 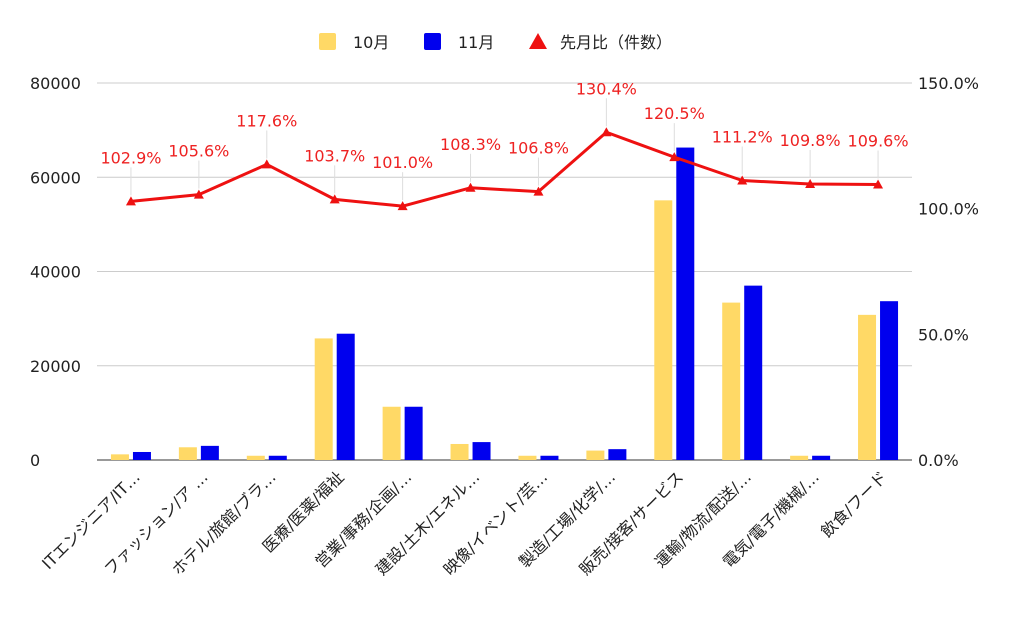 I want to click on legend-swatch-11月, so click(x=432, y=41).